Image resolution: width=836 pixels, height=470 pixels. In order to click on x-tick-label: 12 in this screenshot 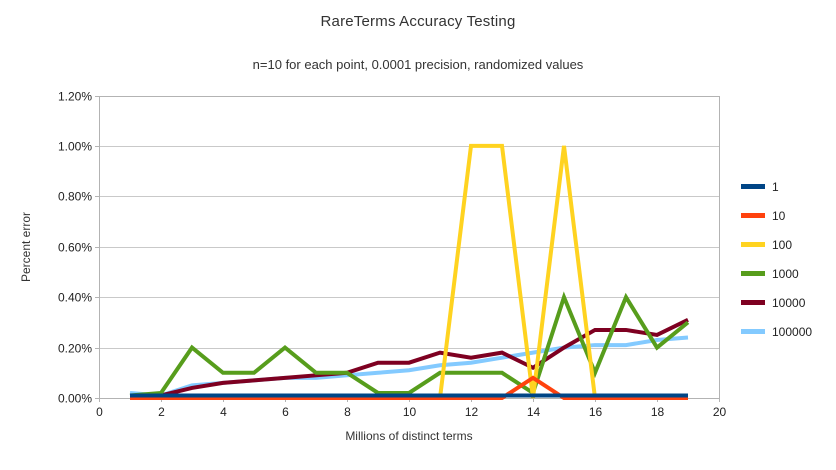, I will do `click(472, 412)`.